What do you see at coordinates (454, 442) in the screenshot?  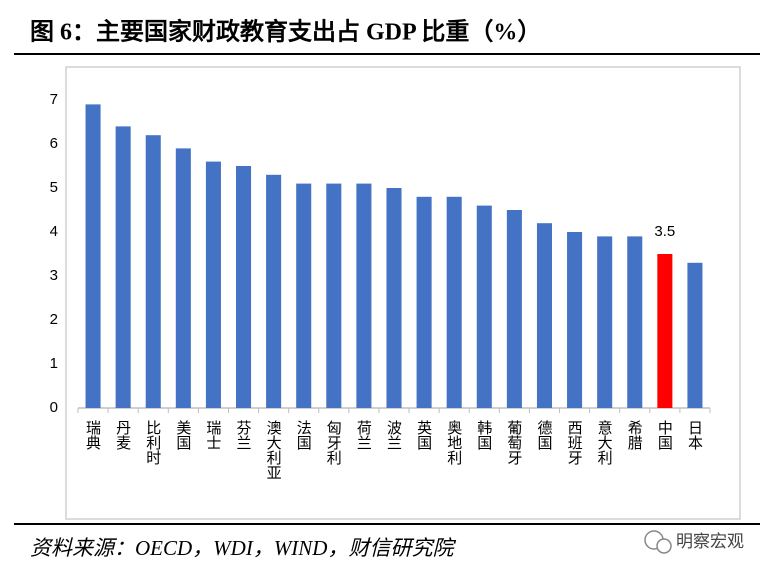 I see `x-tick-label: 奥地利` at bounding box center [454, 442].